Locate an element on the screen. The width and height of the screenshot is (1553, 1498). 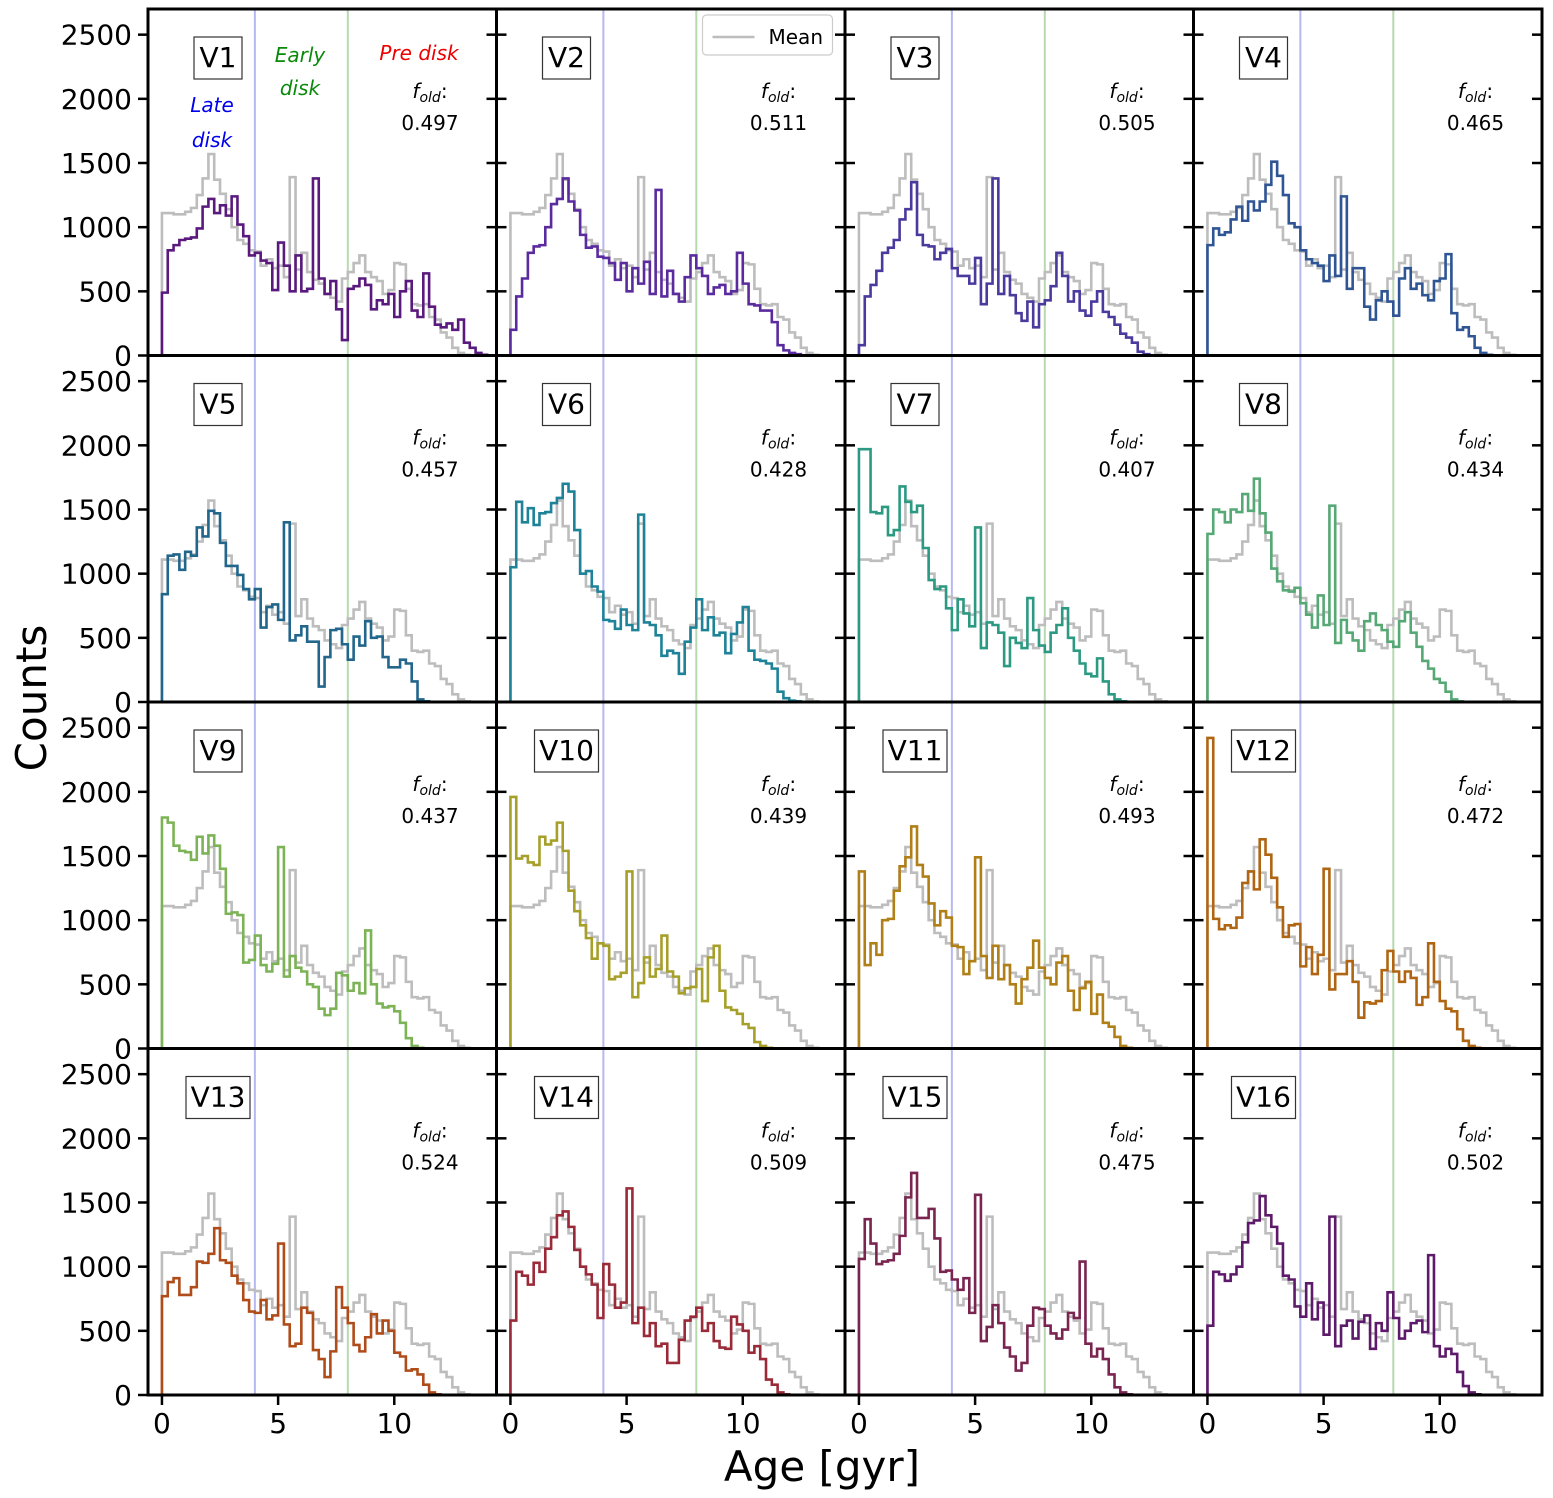
panel-v16: 0 5 10 V16 fold: 0.502 is located at coordinates (1368, 1243).